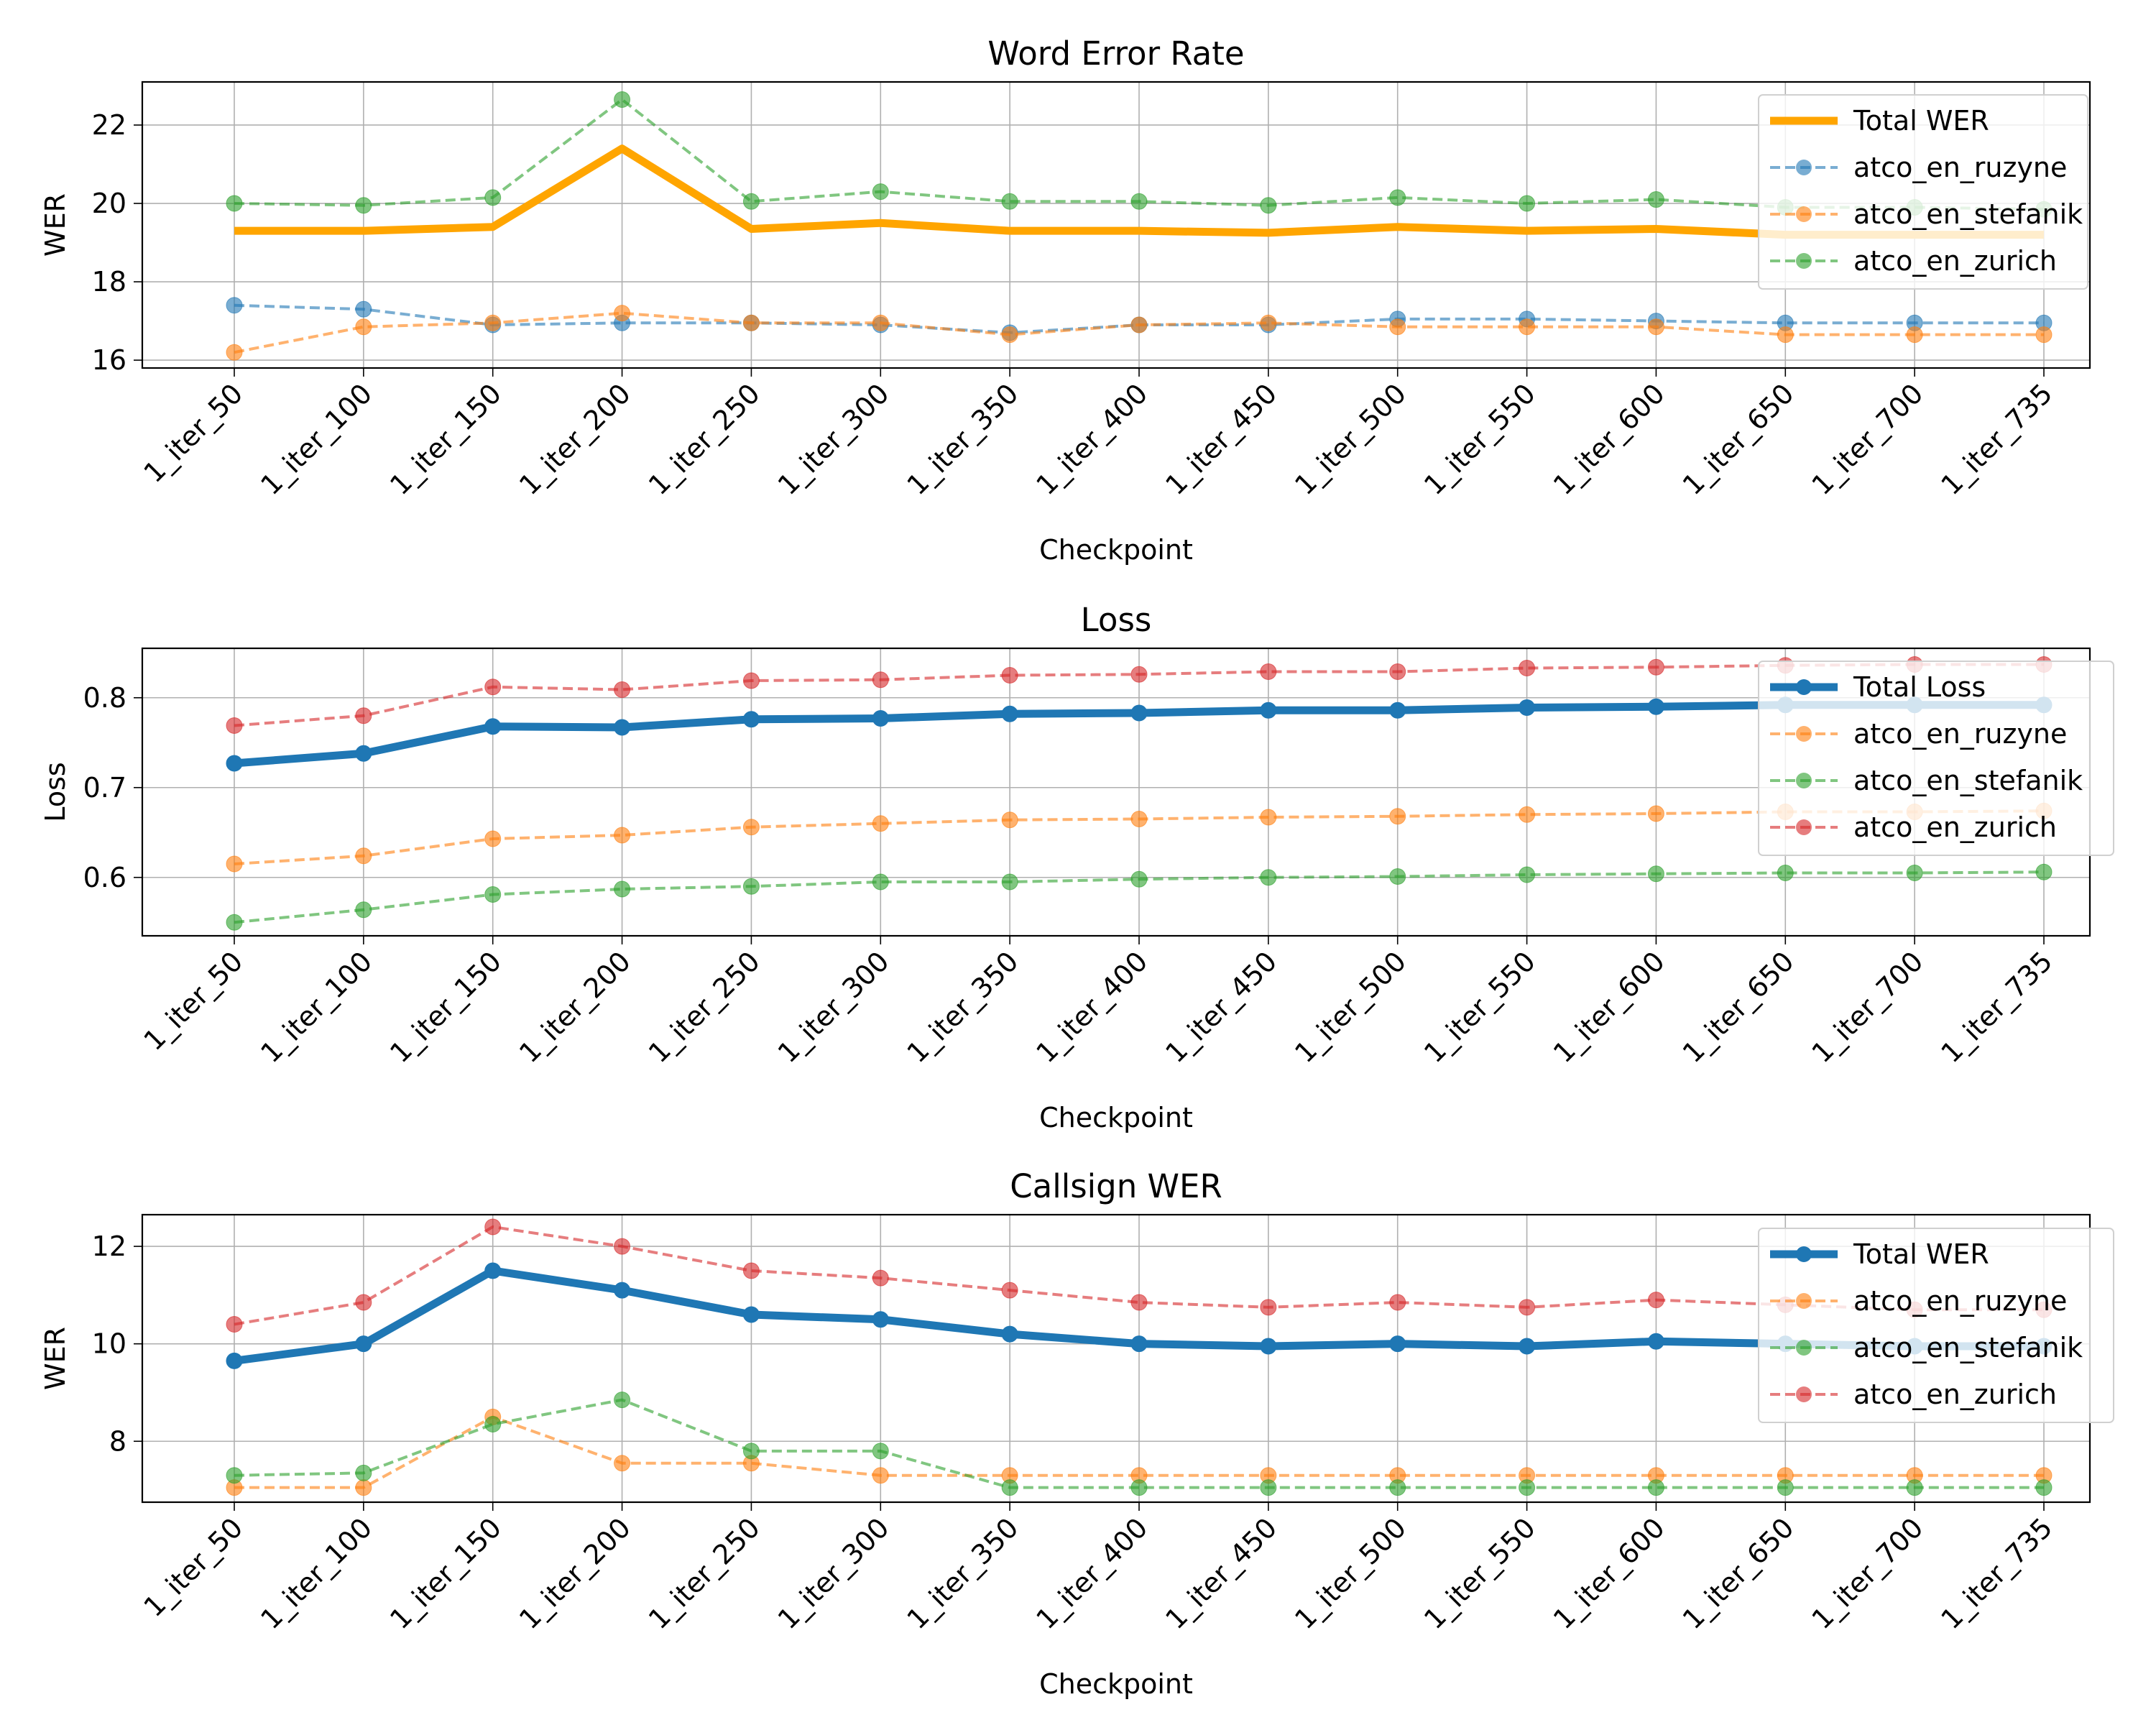  I want to click on legend-label: Total WER, so click(1921, 1254).